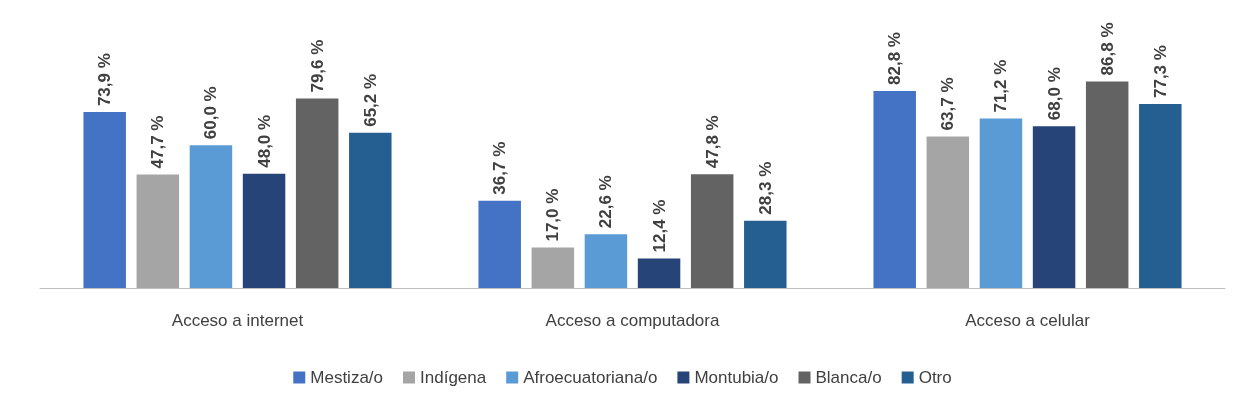  I want to click on data-label: 28,3 %, so click(765, 188).